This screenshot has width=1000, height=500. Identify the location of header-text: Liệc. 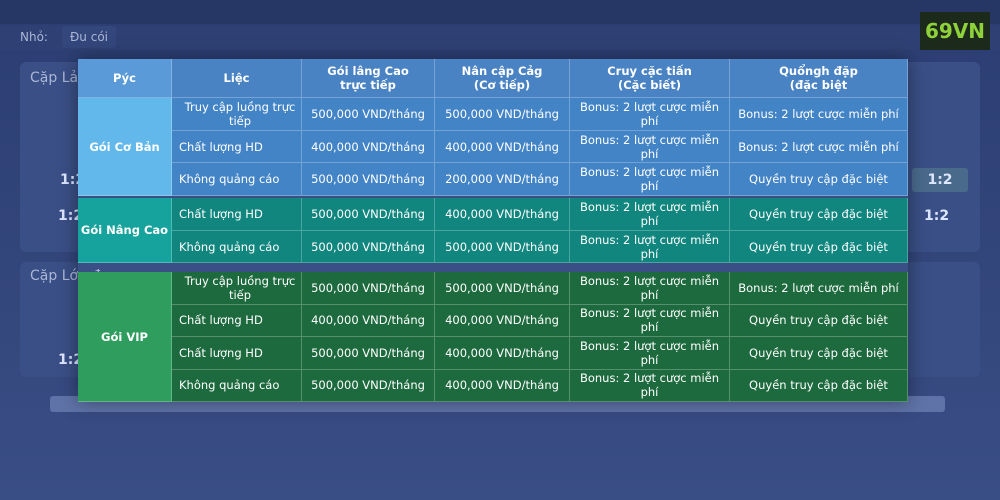
(236, 78).